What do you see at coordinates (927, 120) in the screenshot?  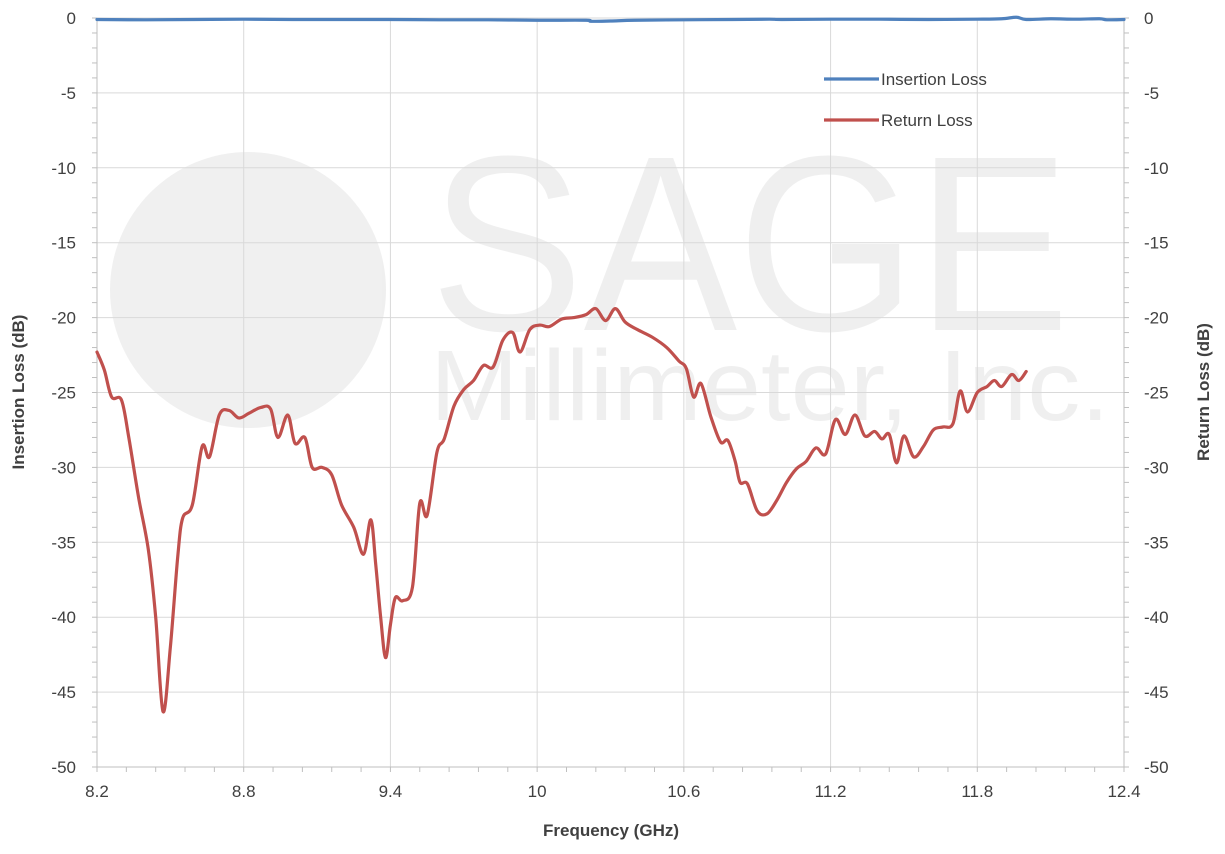 I see `legend-label-return-loss: Return Loss` at bounding box center [927, 120].